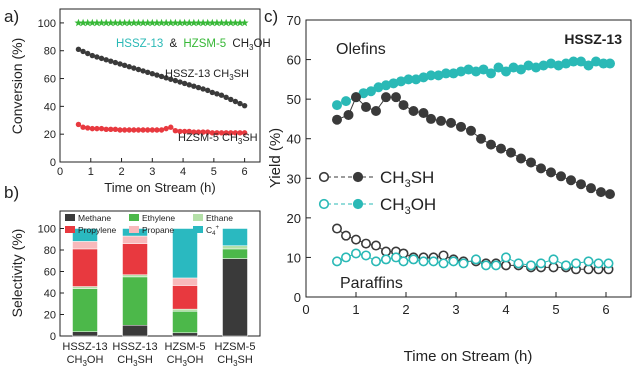 Image resolution: width=638 pixels, height=366 pixels. What do you see at coordinates (84, 347) in the screenshot?
I see `category-label: HSSZ-13` at bounding box center [84, 347].